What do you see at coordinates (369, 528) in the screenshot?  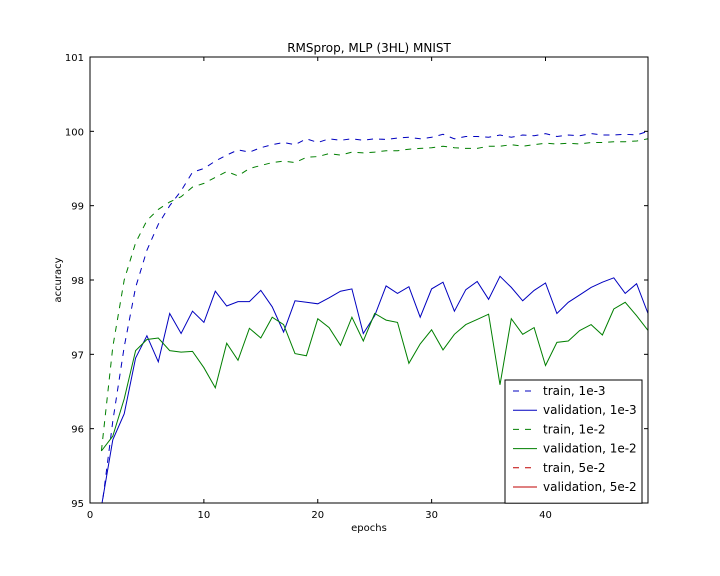 I see `x-axis-label: epochs` at bounding box center [369, 528].